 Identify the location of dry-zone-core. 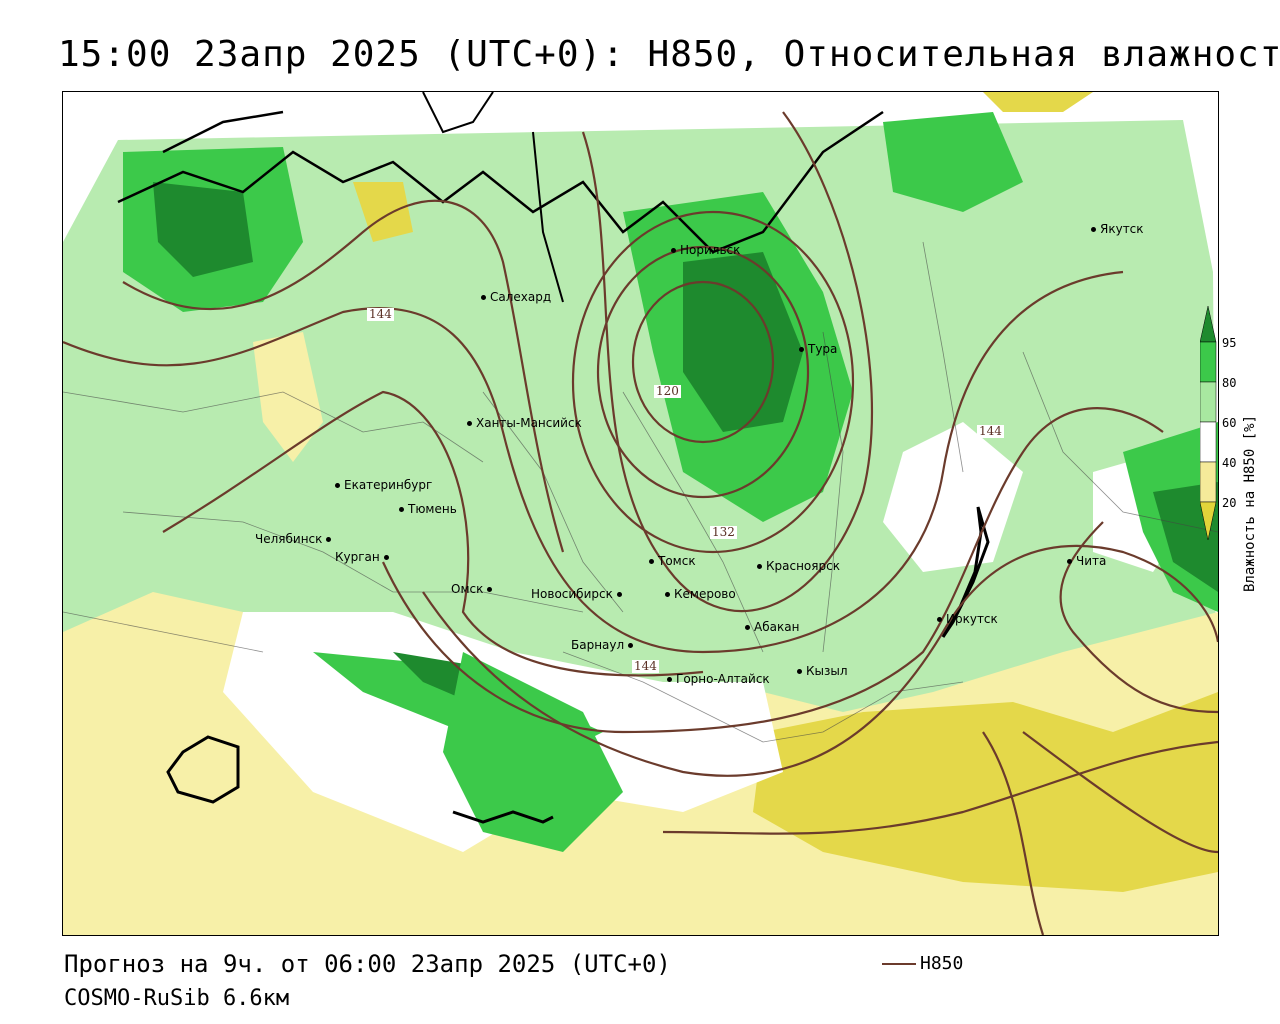
(985, 792).